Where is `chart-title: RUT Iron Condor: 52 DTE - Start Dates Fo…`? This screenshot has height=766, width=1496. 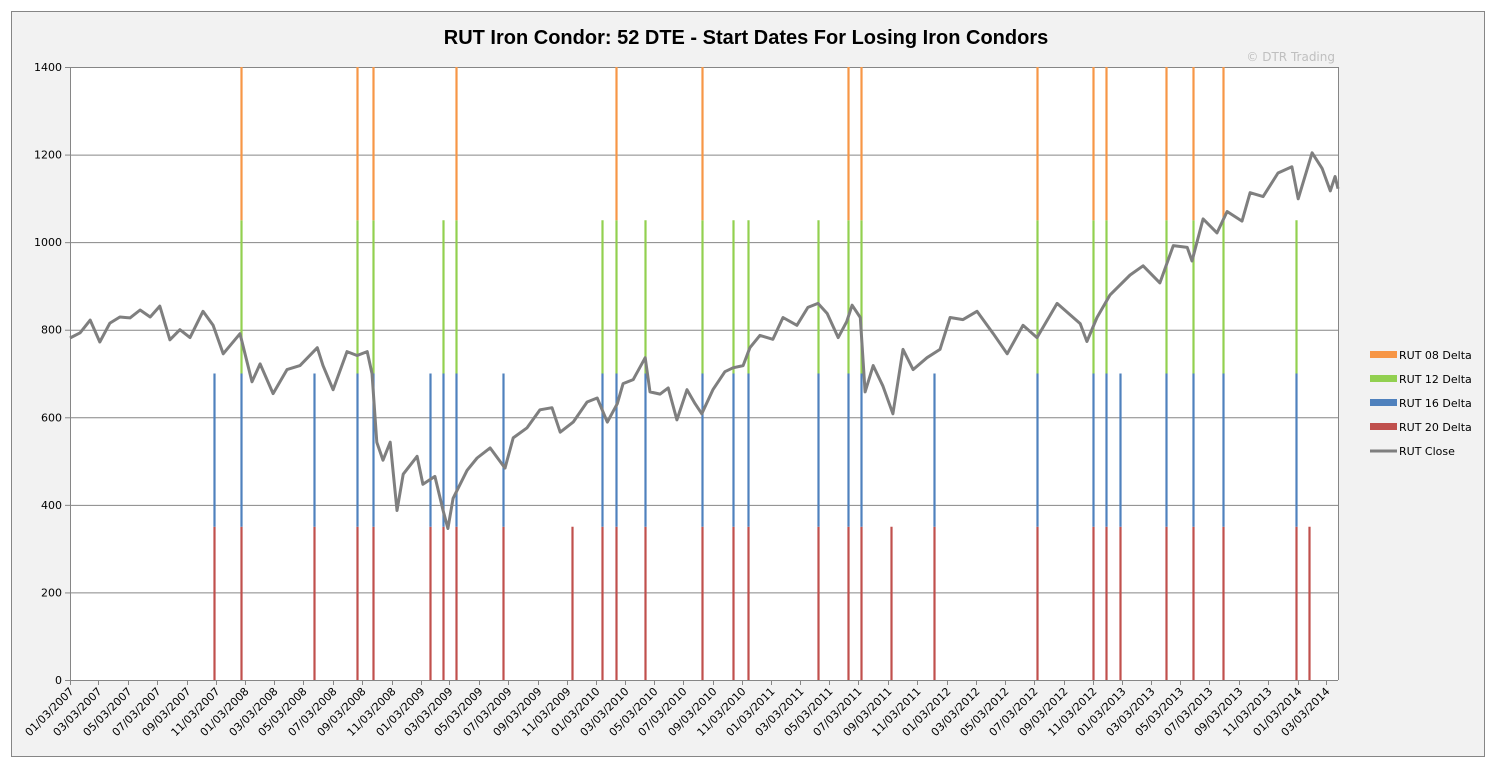 chart-title: RUT Iron Condor: 52 DTE - Start Dates Fo… is located at coordinates (746, 38).